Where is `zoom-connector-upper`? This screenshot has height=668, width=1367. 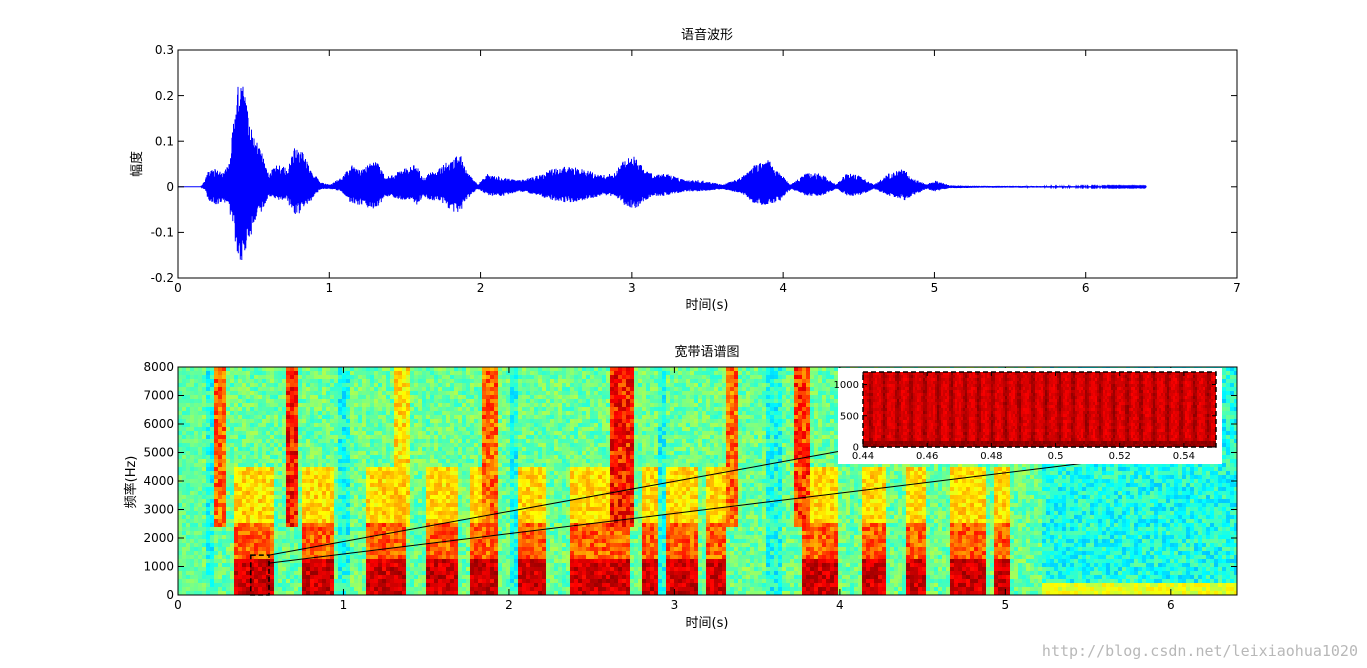 zoom-connector-upper is located at coordinates (566, 501).